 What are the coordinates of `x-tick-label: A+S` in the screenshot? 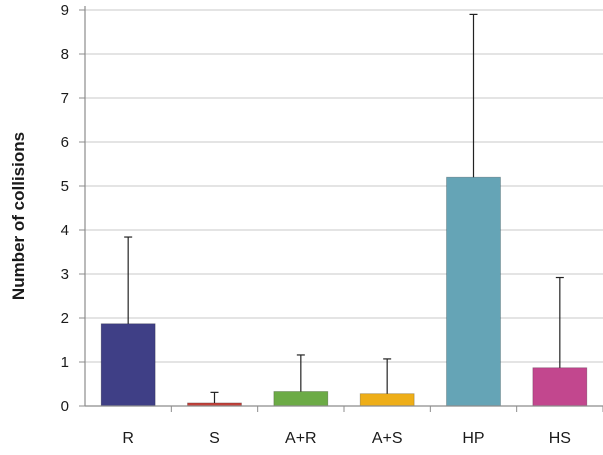 It's located at (387, 438).